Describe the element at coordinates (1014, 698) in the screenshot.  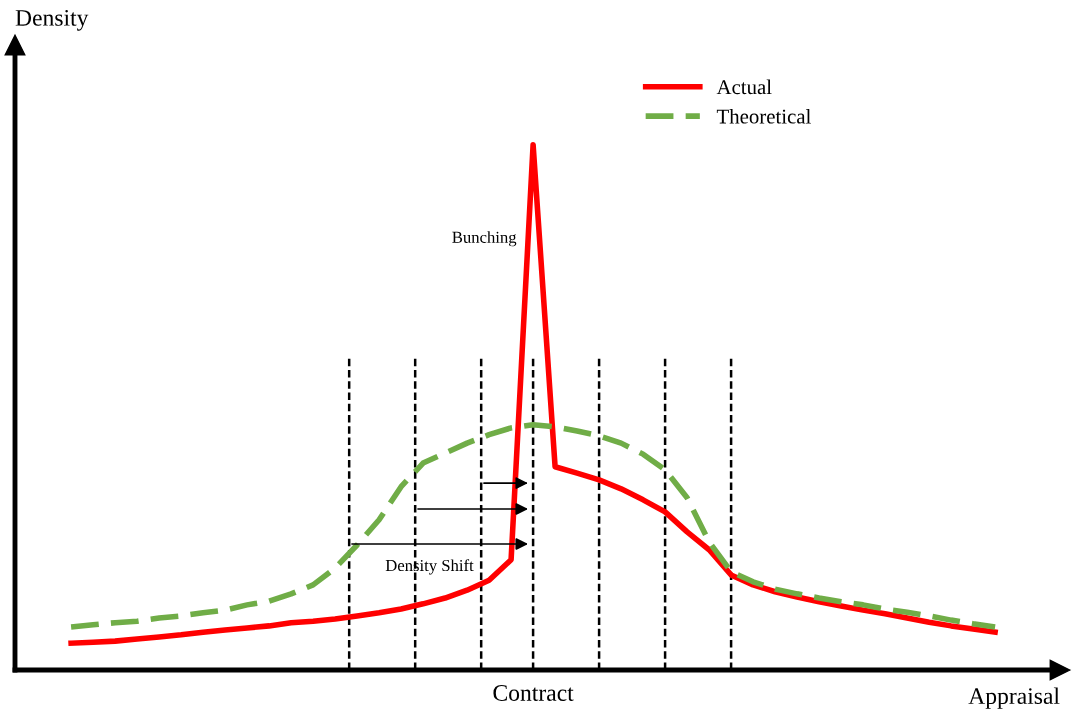
I see `x-axis-title: Appraisal` at that location.